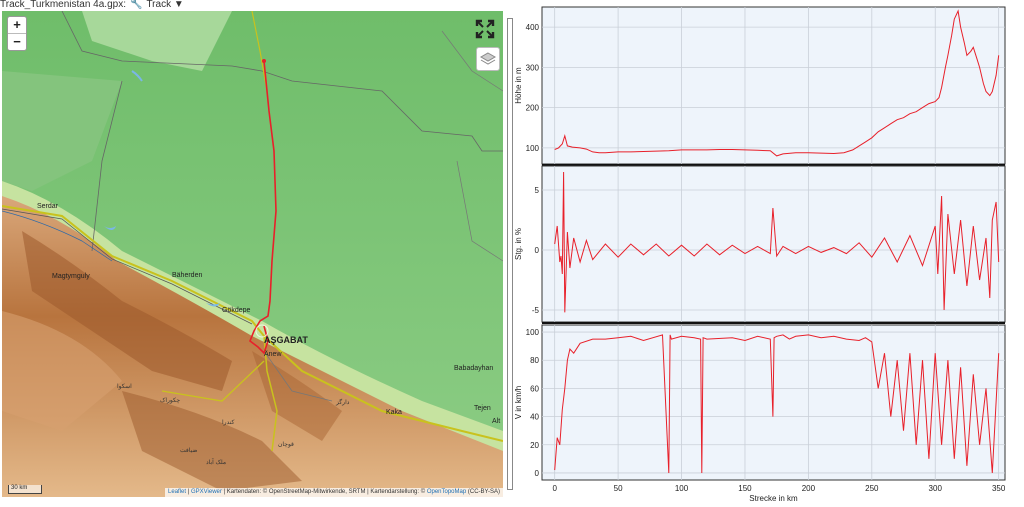 This screenshot has width=1024, height=507. What do you see at coordinates (48, 206) in the screenshot?
I see `place-serdar: Serdar` at bounding box center [48, 206].